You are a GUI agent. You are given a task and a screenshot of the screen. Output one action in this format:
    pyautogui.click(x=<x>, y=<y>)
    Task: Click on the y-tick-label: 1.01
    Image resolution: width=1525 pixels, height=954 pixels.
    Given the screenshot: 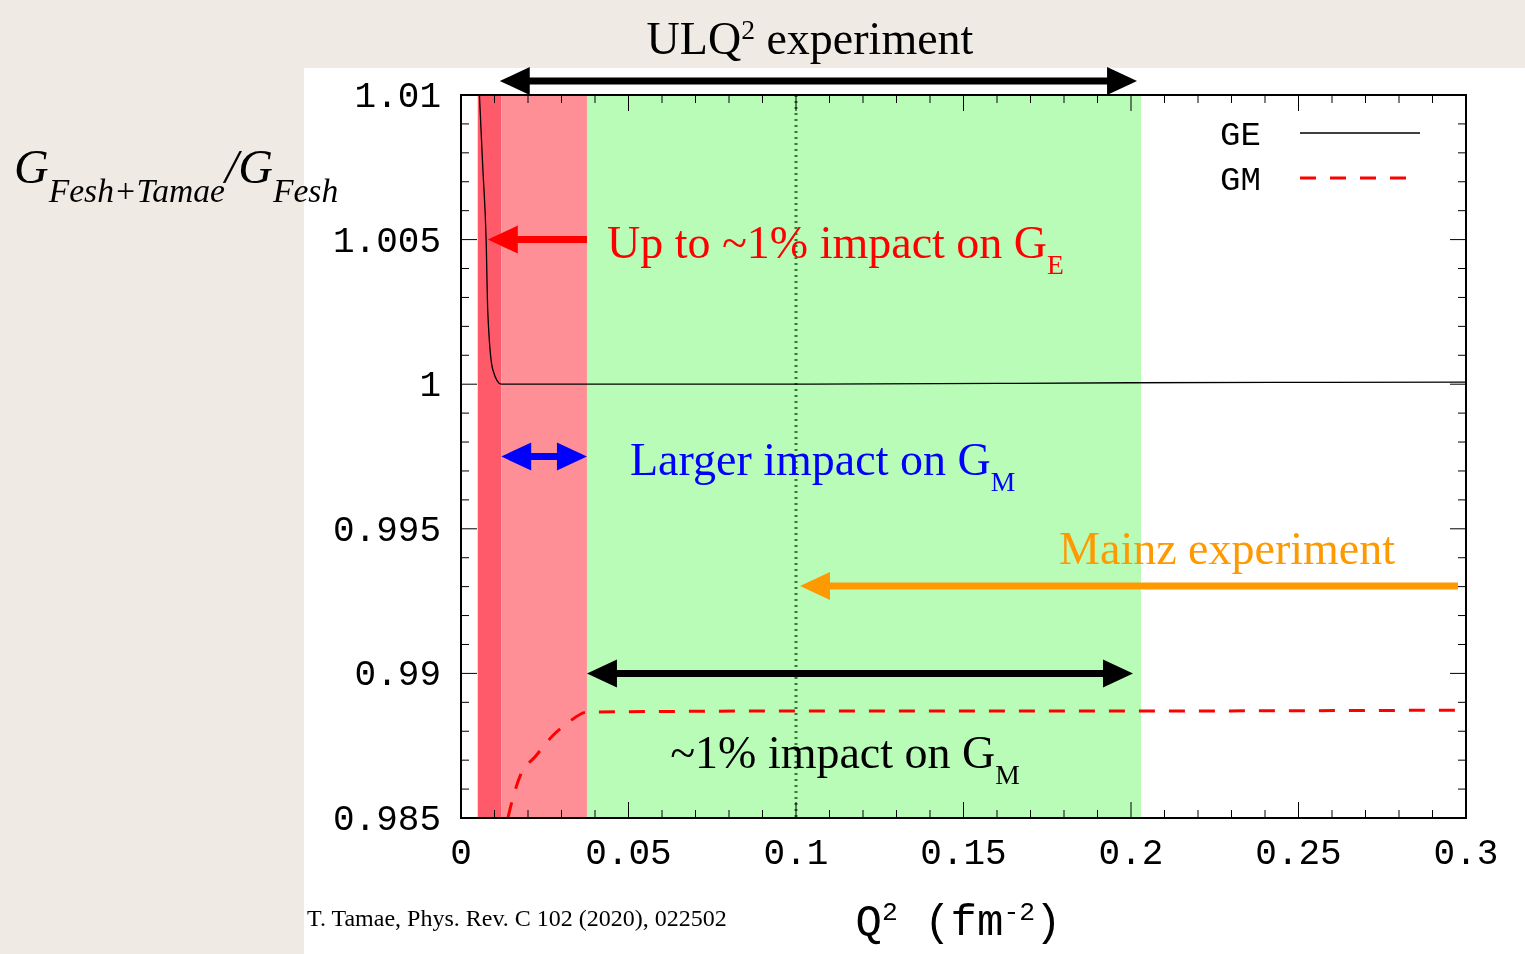 What is the action you would take?
    pyautogui.click(x=397, y=97)
    